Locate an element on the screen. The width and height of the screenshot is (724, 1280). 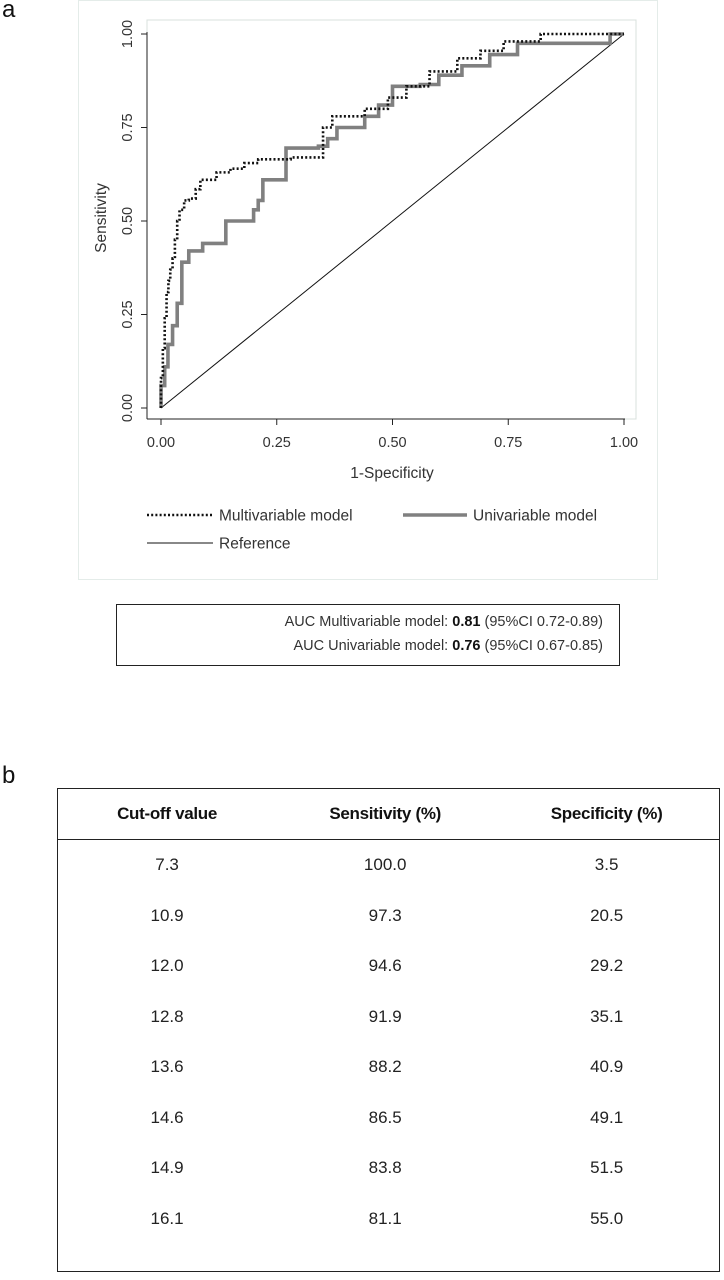
panel-b-label: b is located at coordinates (9, 775).